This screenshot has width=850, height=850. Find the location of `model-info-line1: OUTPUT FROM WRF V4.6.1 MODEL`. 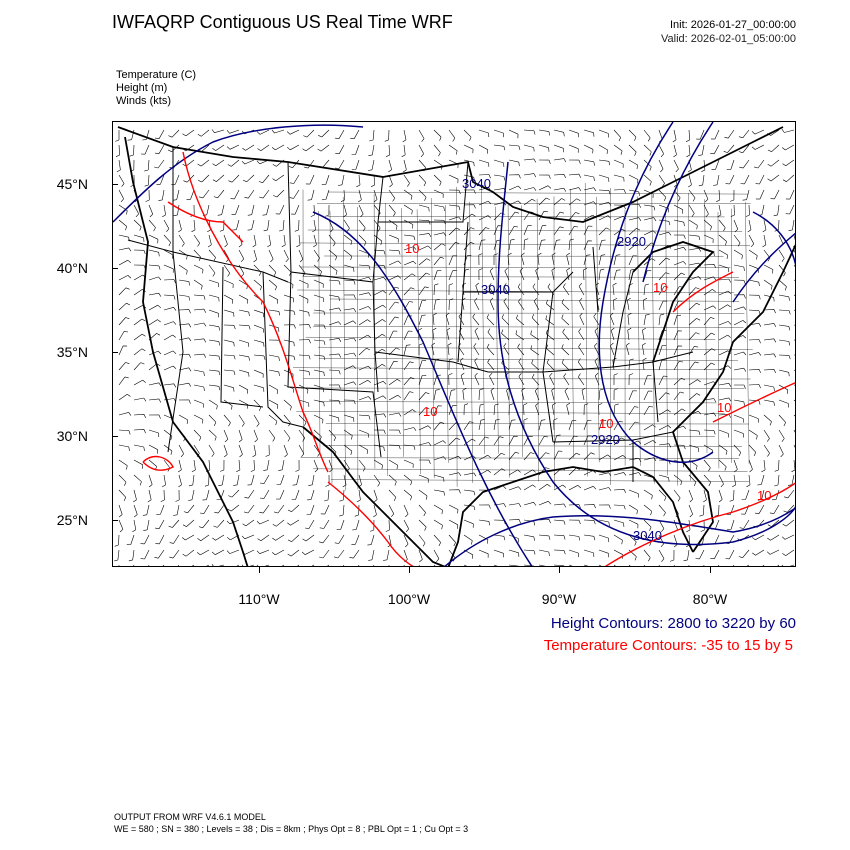

model-info-line1: OUTPUT FROM WRF V4.6.1 MODEL is located at coordinates (190, 817).